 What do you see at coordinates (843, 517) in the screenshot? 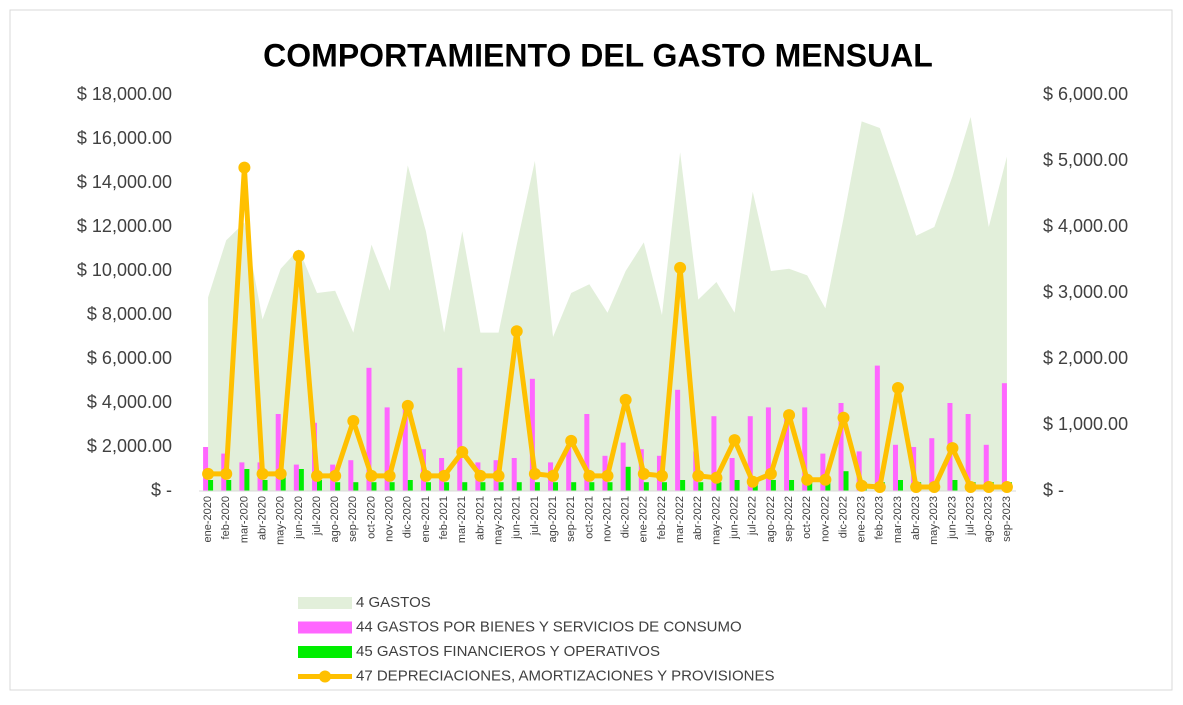
I see `x-tick-label: dic-2022` at bounding box center [843, 517].